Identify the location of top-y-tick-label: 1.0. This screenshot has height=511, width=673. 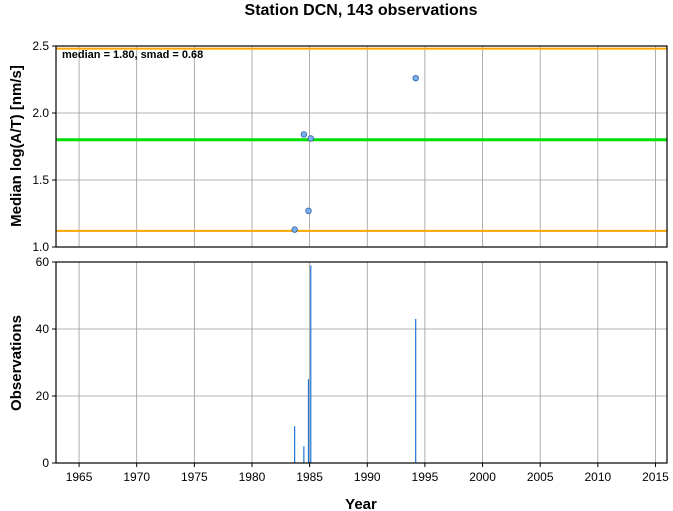
(40, 247).